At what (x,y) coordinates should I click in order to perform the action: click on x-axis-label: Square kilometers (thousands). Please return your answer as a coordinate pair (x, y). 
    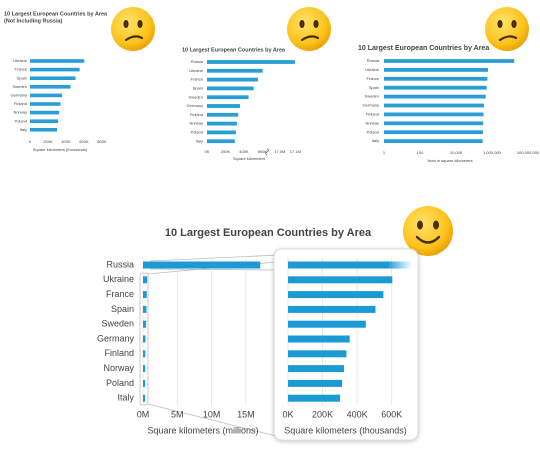
    Looking at the image, I should click on (60, 149).